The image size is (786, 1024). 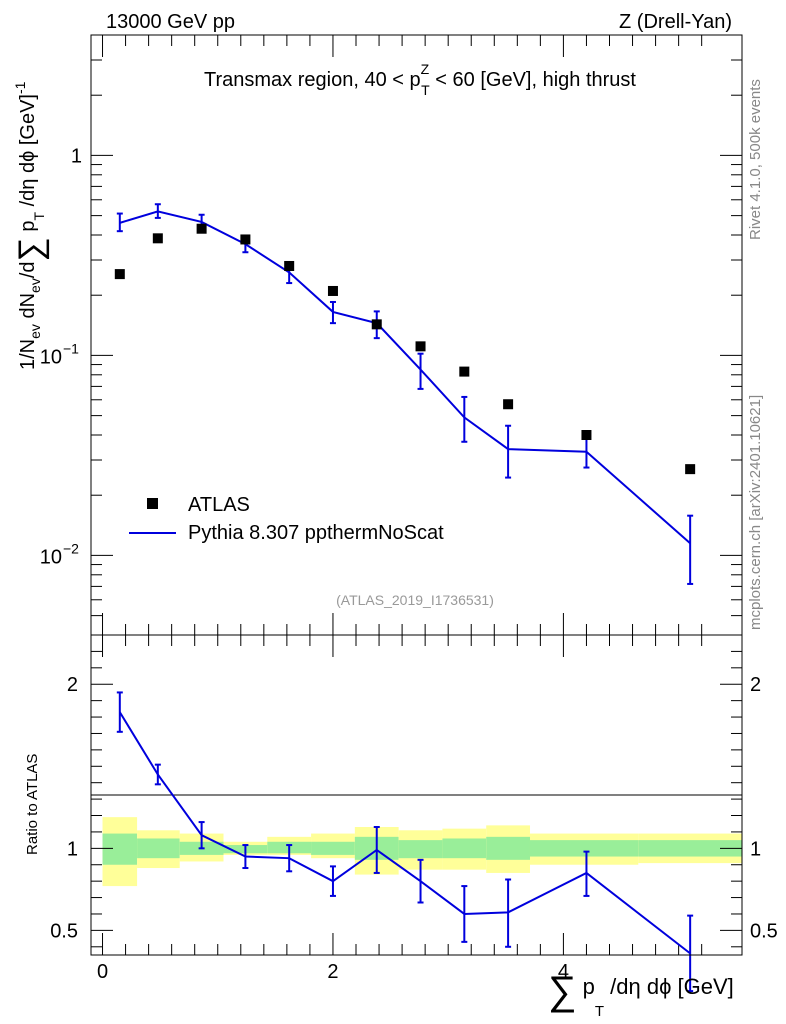 What do you see at coordinates (755, 685) in the screenshot?
I see `ratio-y-tick-label-right: 2` at bounding box center [755, 685].